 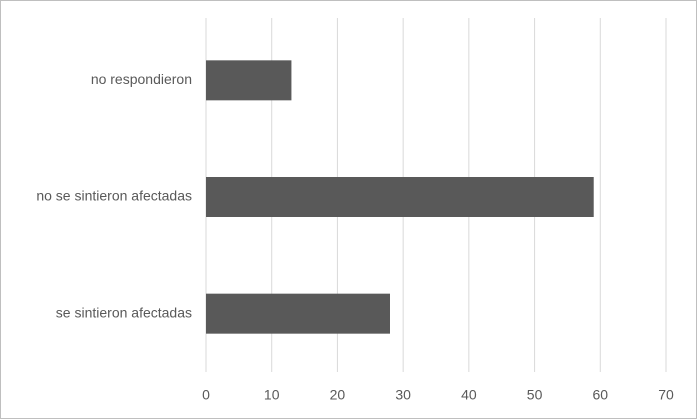 I want to click on x-tick-label: 40, so click(x=469, y=395).